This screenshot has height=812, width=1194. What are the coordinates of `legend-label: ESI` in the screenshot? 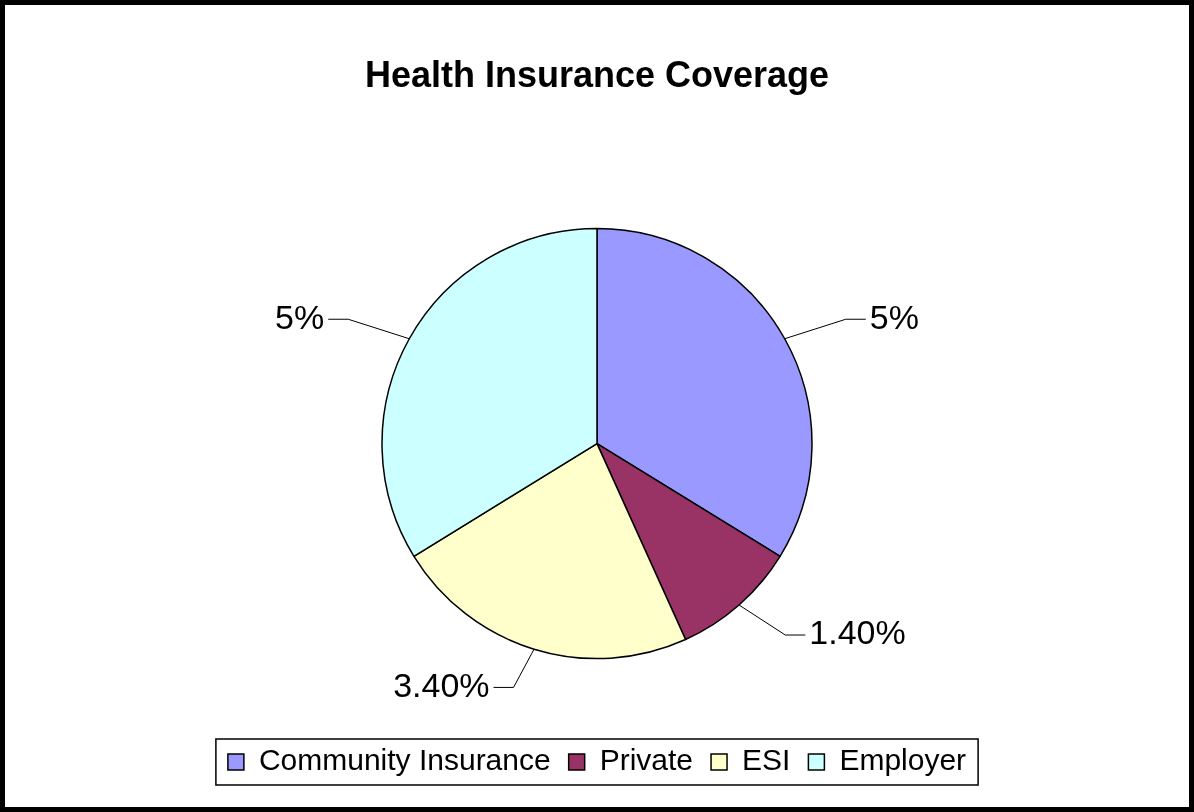 It's located at (766, 760).